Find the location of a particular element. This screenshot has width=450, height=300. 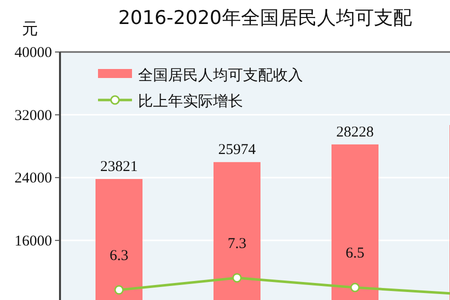

data-label: 28228 is located at coordinates (355, 132).